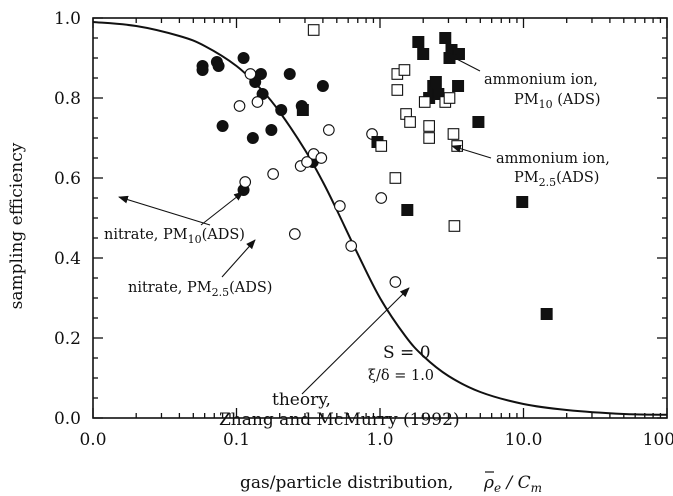 The width and height of the screenshot is (673, 496). I want to click on arrow-ammonium-pm25, so click(471, 151).